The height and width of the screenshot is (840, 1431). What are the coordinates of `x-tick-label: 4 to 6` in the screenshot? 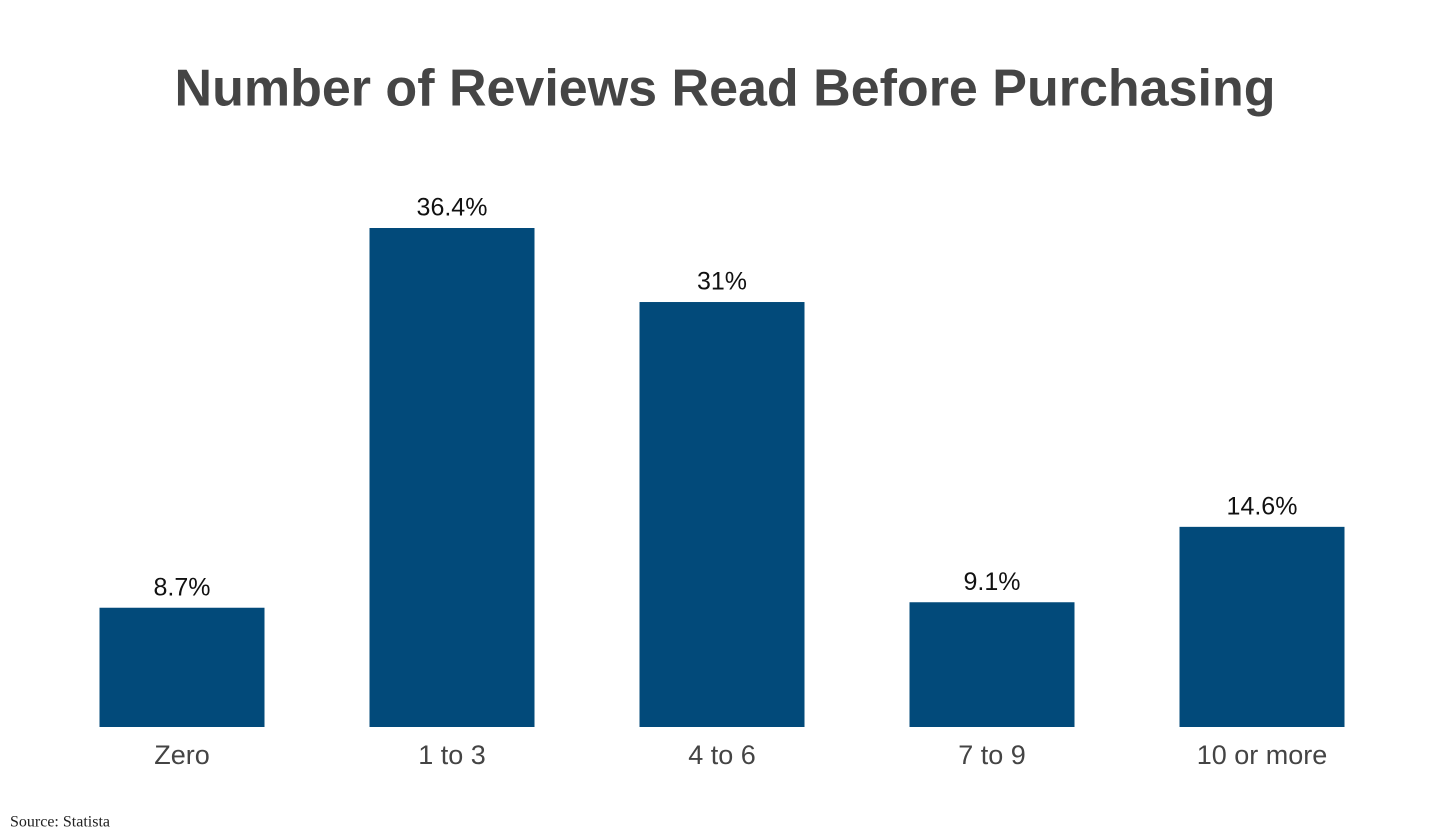 It's located at (722, 755).